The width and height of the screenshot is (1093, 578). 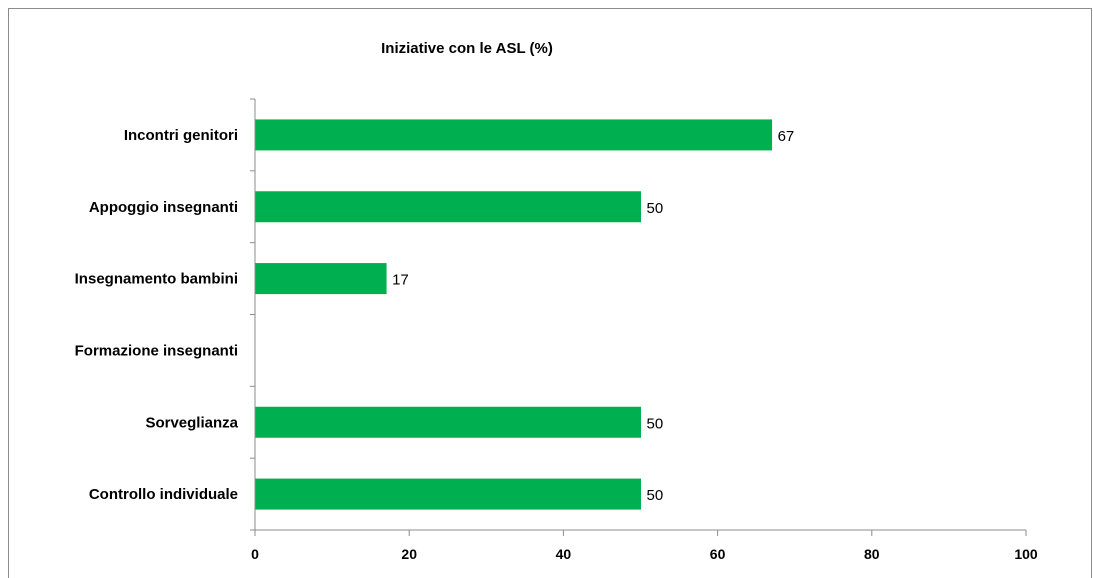 What do you see at coordinates (564, 554) in the screenshot?
I see `x-tick-label: 40` at bounding box center [564, 554].